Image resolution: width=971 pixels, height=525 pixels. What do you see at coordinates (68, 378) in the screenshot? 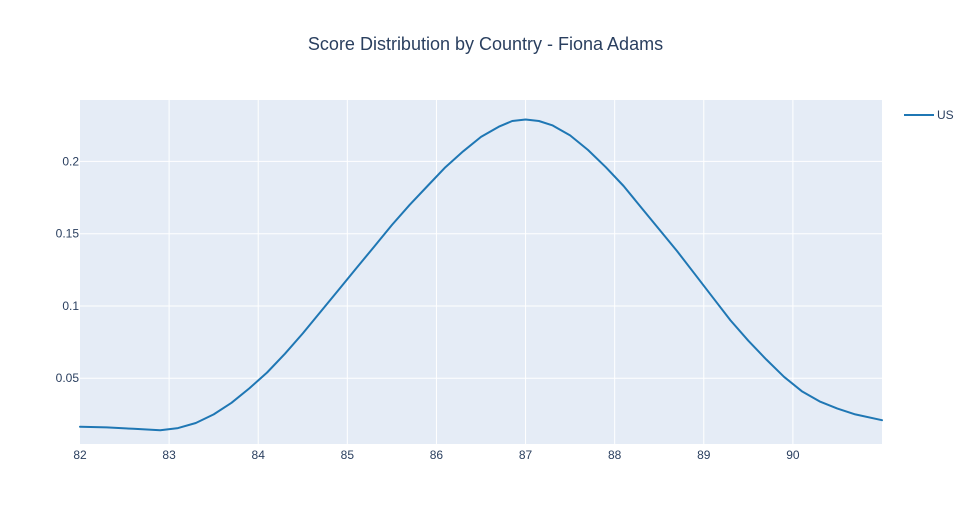
I see `y-tick-label: 0.05` at bounding box center [68, 378].